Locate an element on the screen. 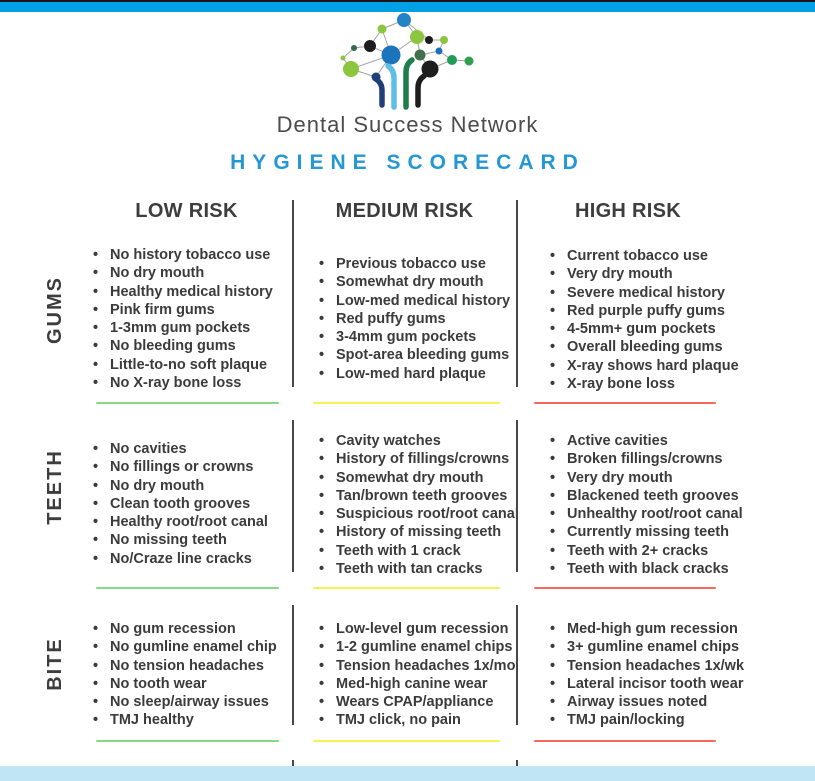 Image resolution: width=815 pixels, height=781 pixels. top-blue-bar is located at coordinates (407, 7).